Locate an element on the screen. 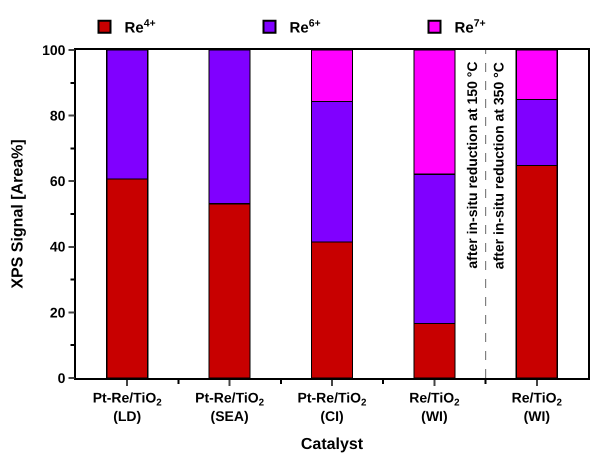 This screenshot has height=464, width=600. annotation: after in-situ reduction at 150 °C is located at coordinates (472, 165).